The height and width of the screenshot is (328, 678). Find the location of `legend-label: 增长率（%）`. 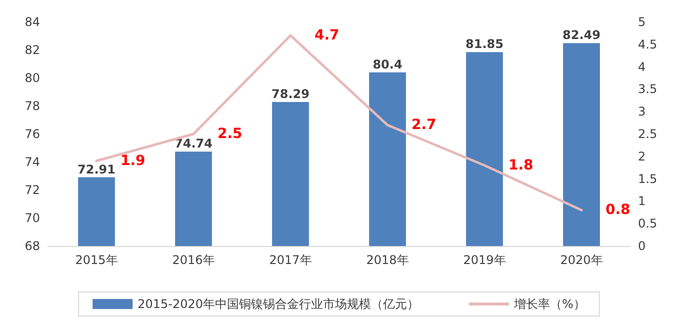

legend-label: 增长率（%） is located at coordinates (549, 304).